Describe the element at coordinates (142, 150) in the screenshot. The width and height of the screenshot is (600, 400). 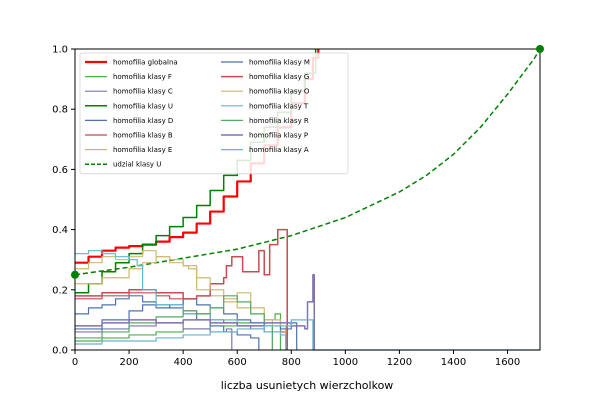
I see `legend-label: homofilia klasy E` at that location.